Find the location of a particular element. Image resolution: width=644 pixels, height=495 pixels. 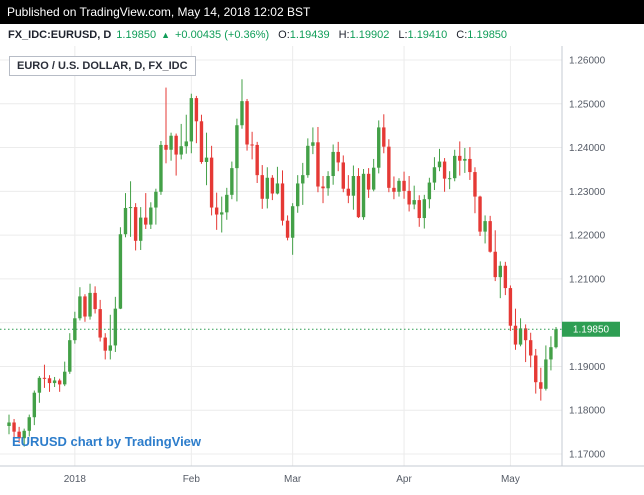

svg-text: 1.26000 is located at coordinates (587, 61).